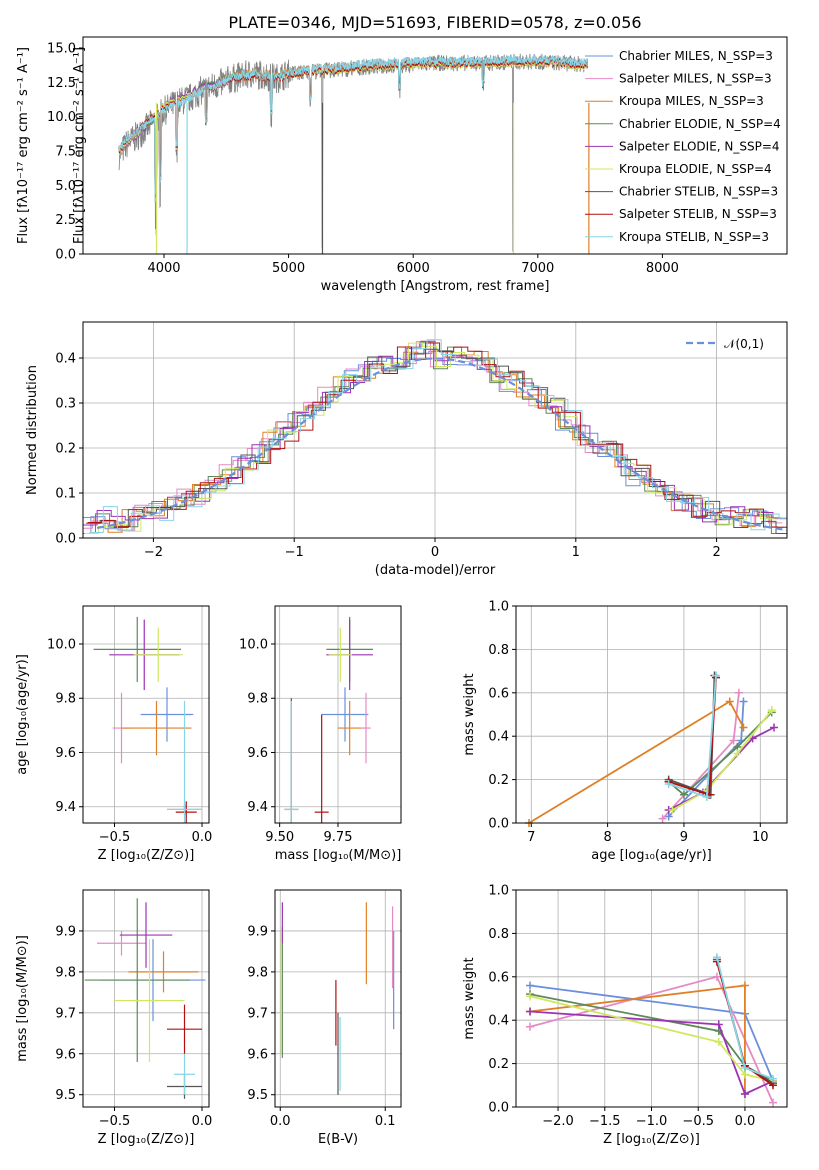 This screenshot has width=819, height=1170. I want to click on histogram-step-kroupa_stelib, so click(438, 436).